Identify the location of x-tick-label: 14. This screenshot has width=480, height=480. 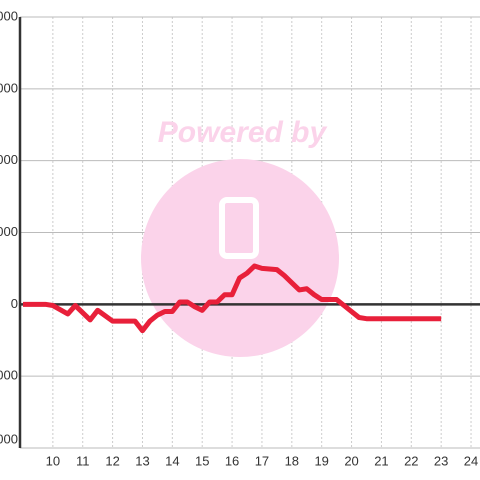
(172, 460).